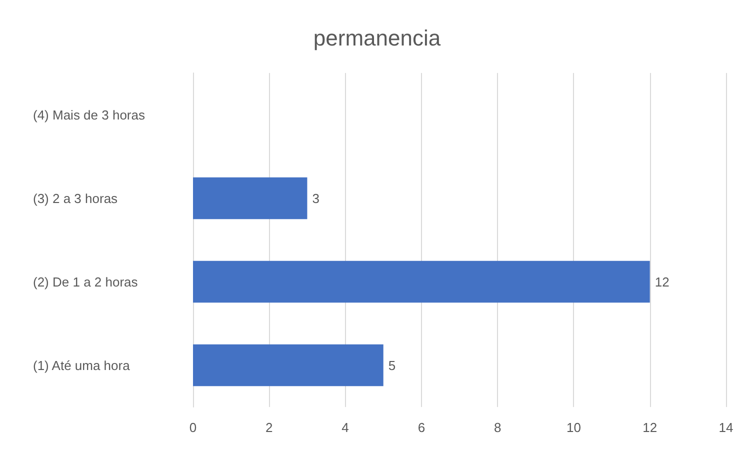 The height and width of the screenshot is (457, 754). I want to click on x-tick-label: 2, so click(269, 427).